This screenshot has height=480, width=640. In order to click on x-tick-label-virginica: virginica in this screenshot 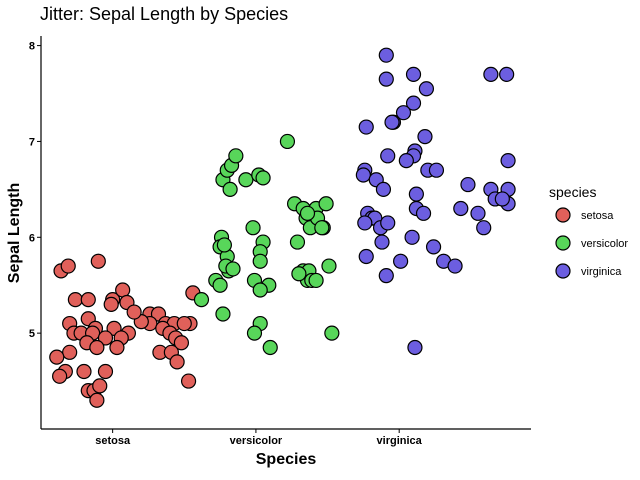, I will do `click(400, 441)`.